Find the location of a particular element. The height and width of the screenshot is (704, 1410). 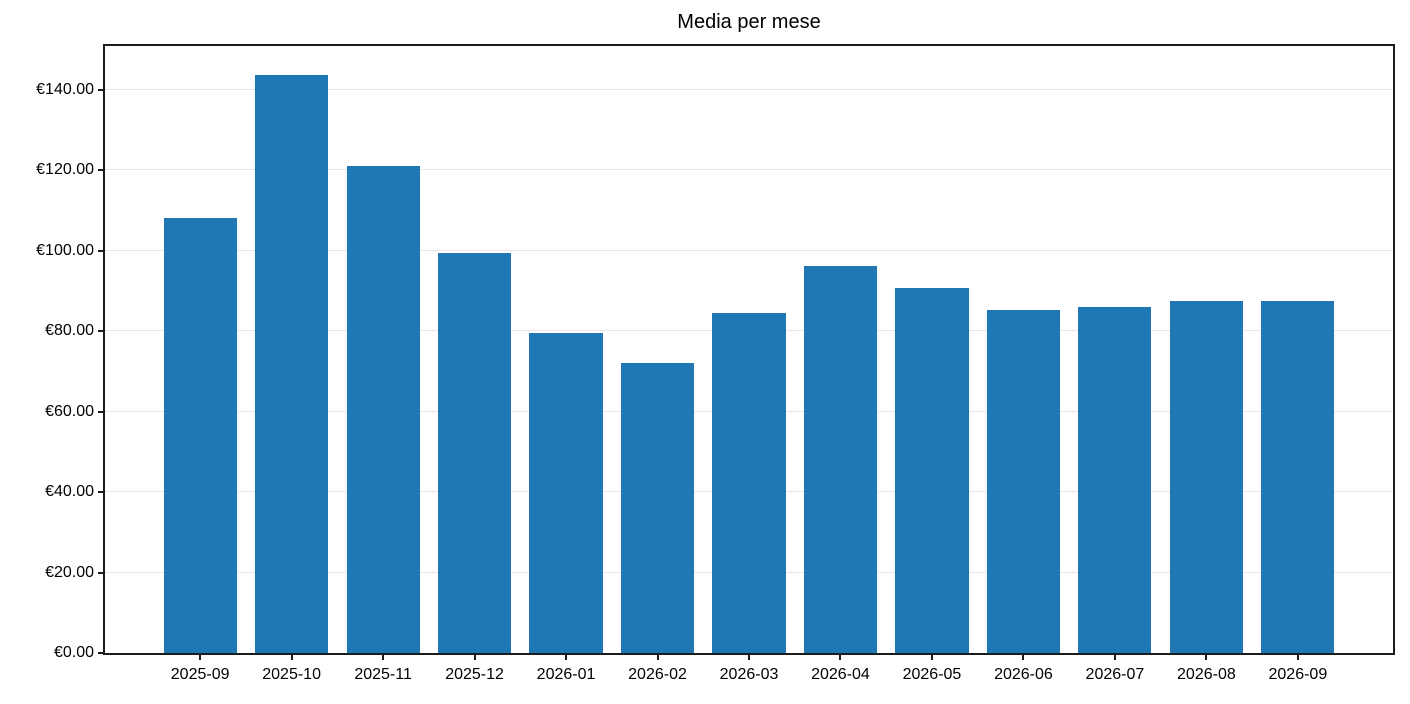

x-tick-label-2026-03: 2026-03 is located at coordinates (749, 674).